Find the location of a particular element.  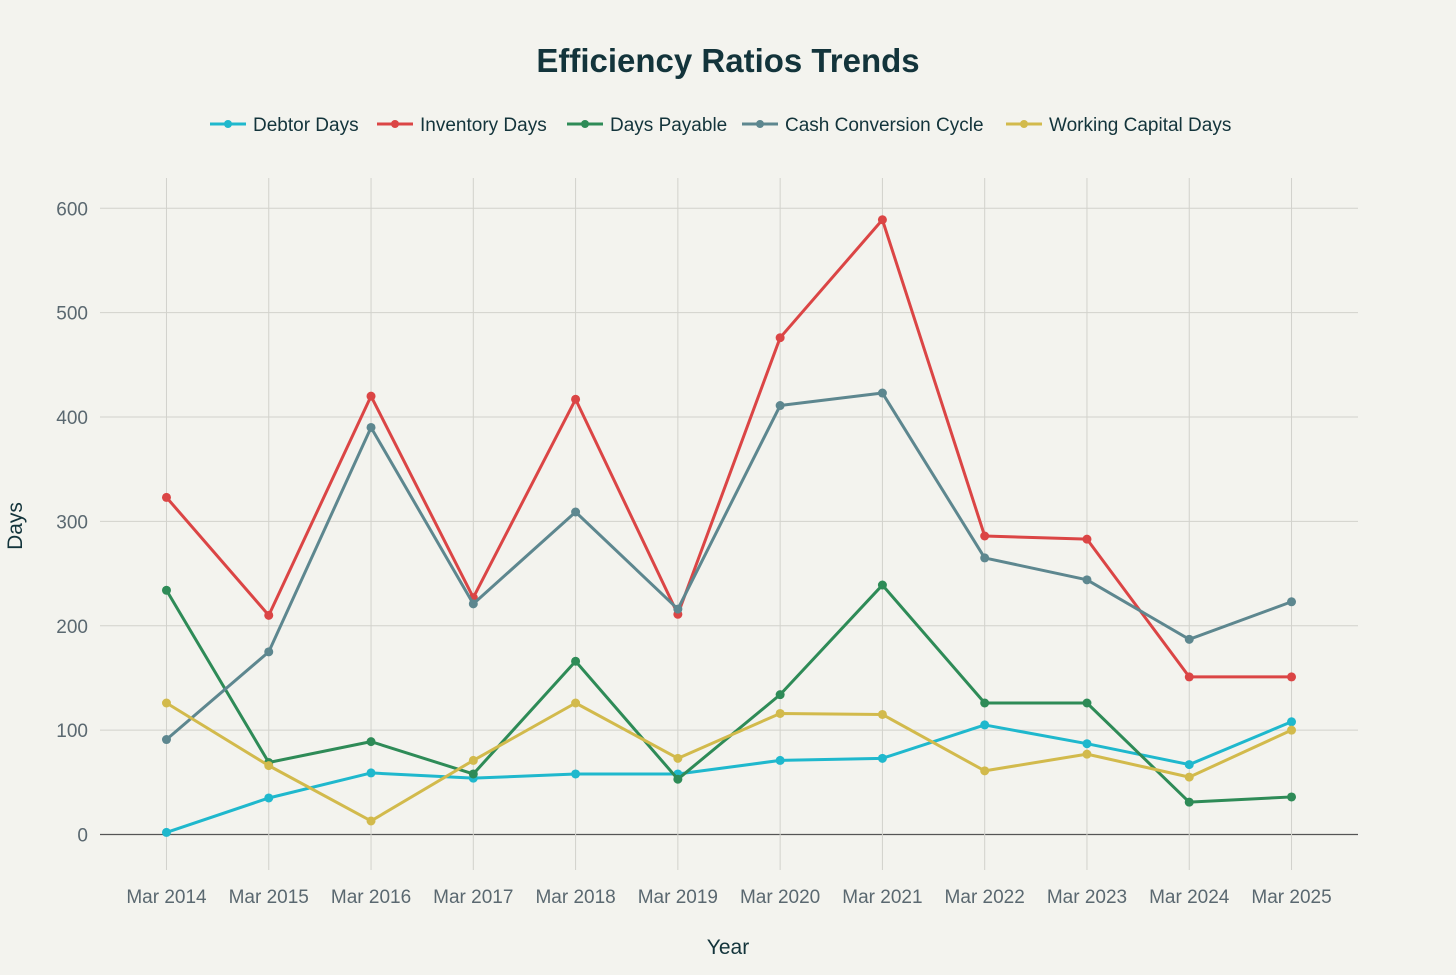

x-tick-label: Mar 2014 is located at coordinates (166, 897).